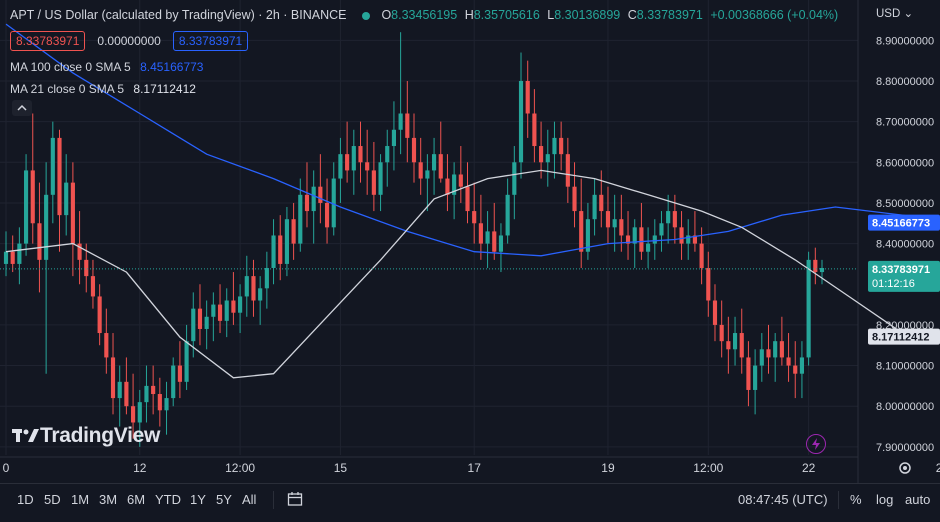 This screenshot has width=940, height=522. What do you see at coordinates (905, 82) in the screenshot?
I see `y-tick-label: 8.80000000` at bounding box center [905, 82].